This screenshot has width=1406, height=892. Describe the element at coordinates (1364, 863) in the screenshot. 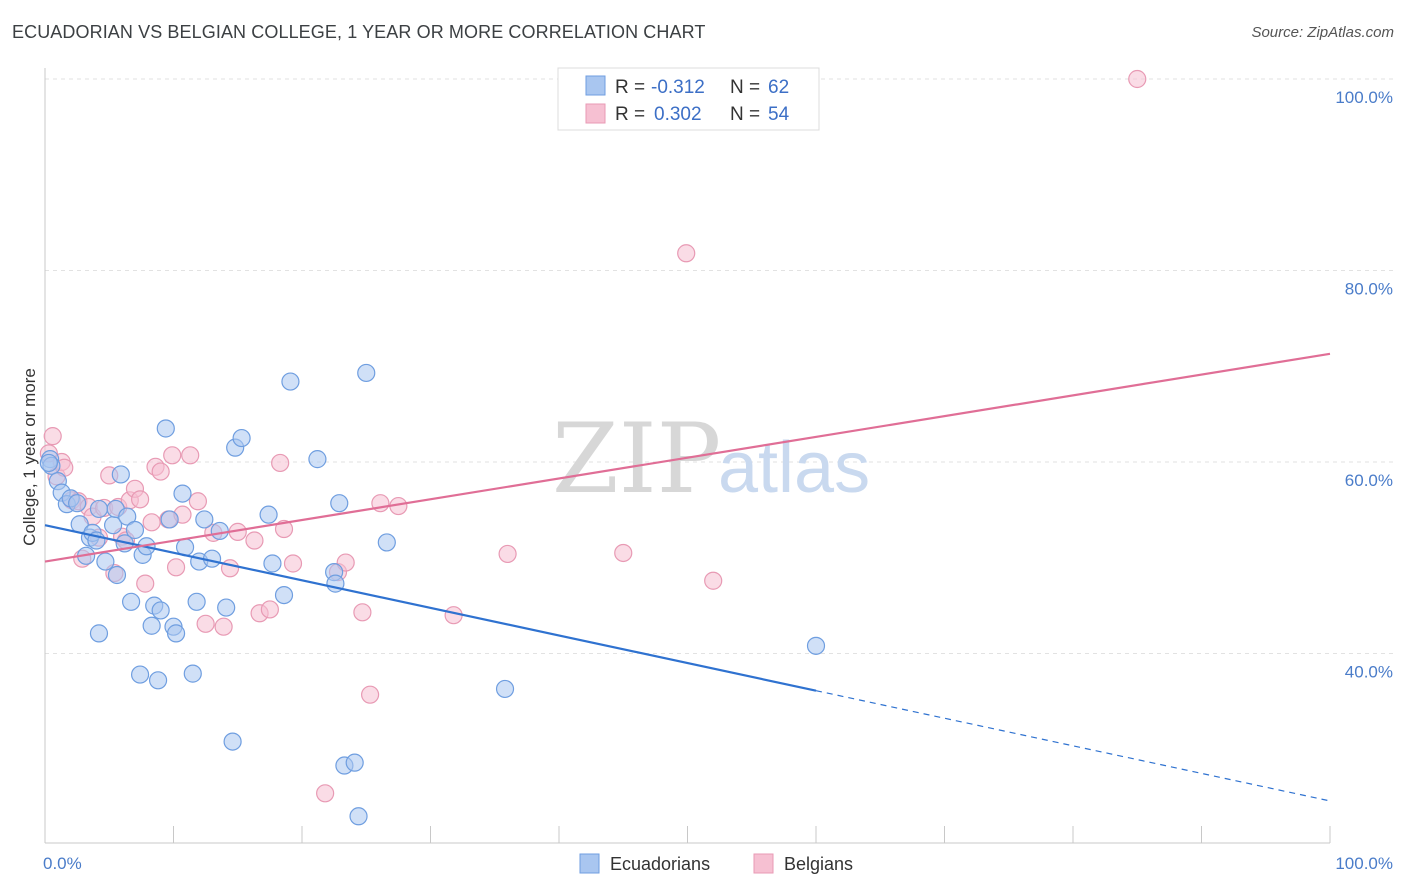

I see `x-tick-label-max: 100.0%` at that location.